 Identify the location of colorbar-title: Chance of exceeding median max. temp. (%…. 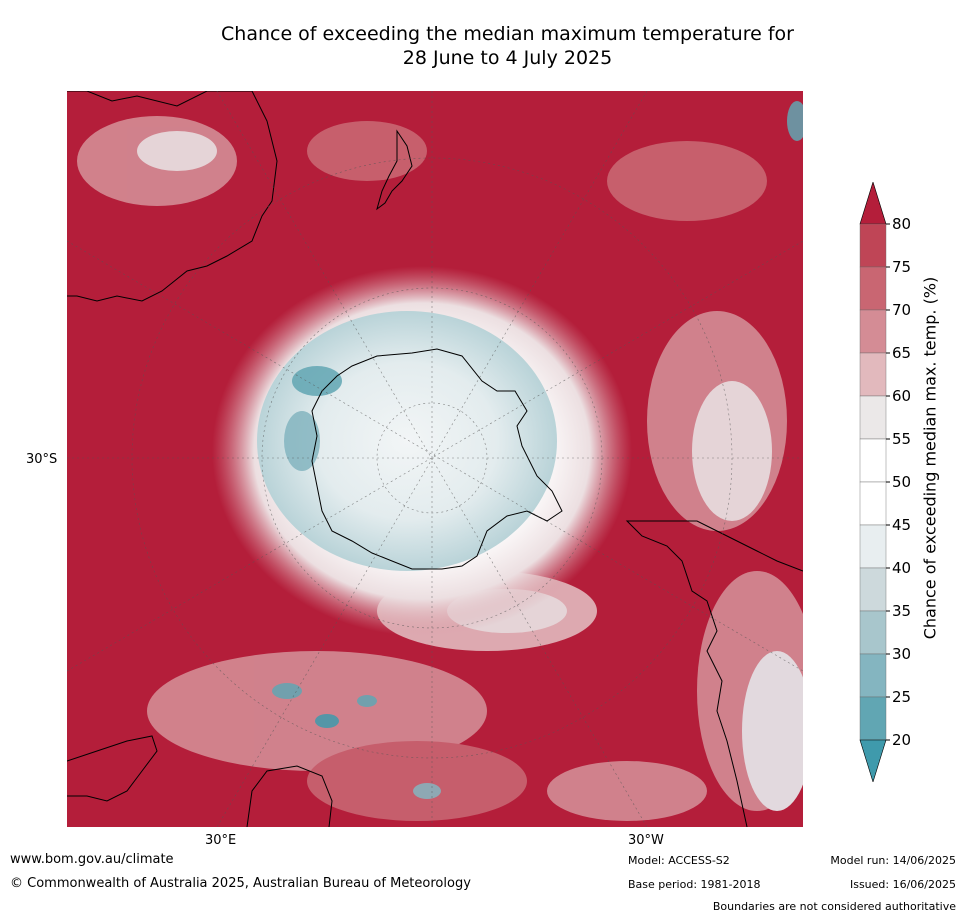
(930, 458).